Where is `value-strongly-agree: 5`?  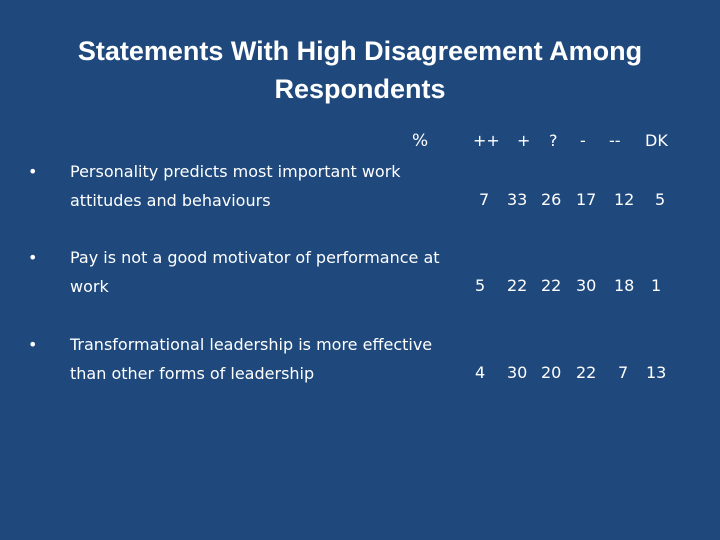 value-strongly-agree: 5 is located at coordinates (480, 285).